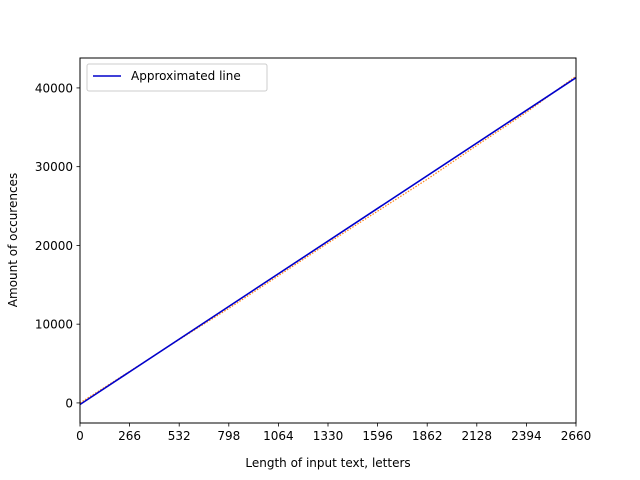 The image size is (640, 480). I want to click on x-tick-label: 0, so click(80, 436).